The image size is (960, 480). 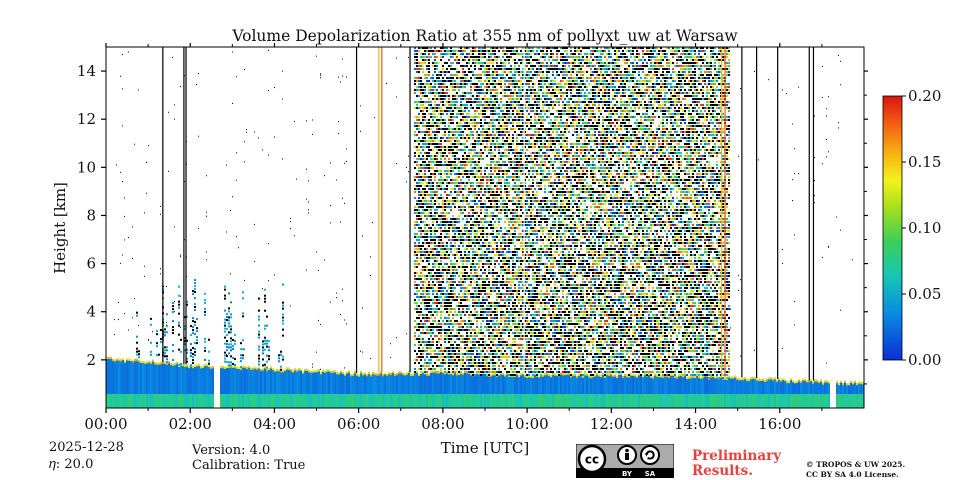 I want to click on colorbar-ticks: 0.00 0.05 0.10 0.15 0.20, so click(x=921, y=228).